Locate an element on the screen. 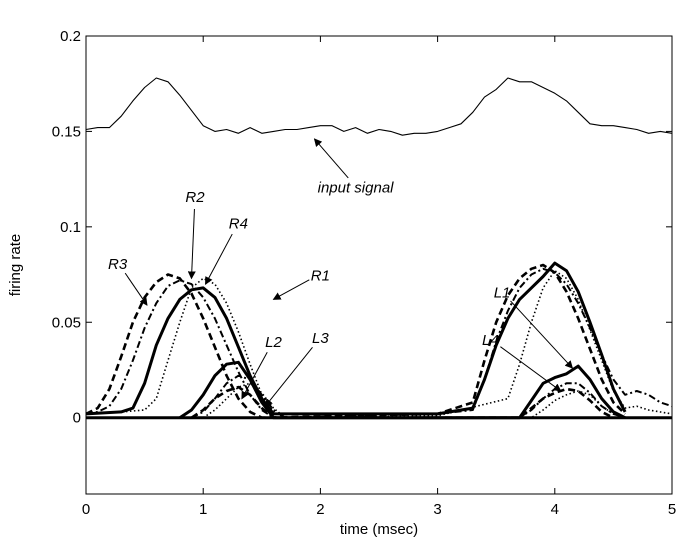  x-tick-label: 2 is located at coordinates (320, 509).